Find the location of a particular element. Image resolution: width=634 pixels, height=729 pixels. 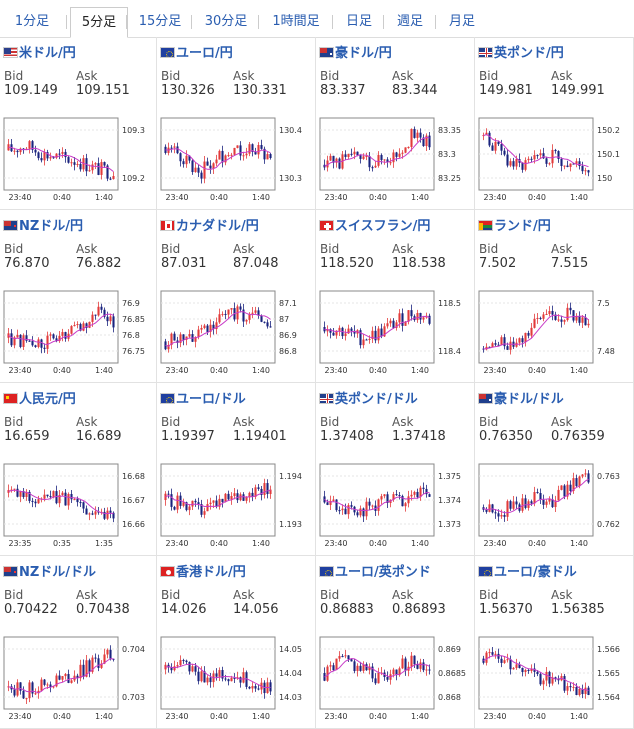

pair-name-link: ユーロ/英ポンド is located at coordinates (375, 573).